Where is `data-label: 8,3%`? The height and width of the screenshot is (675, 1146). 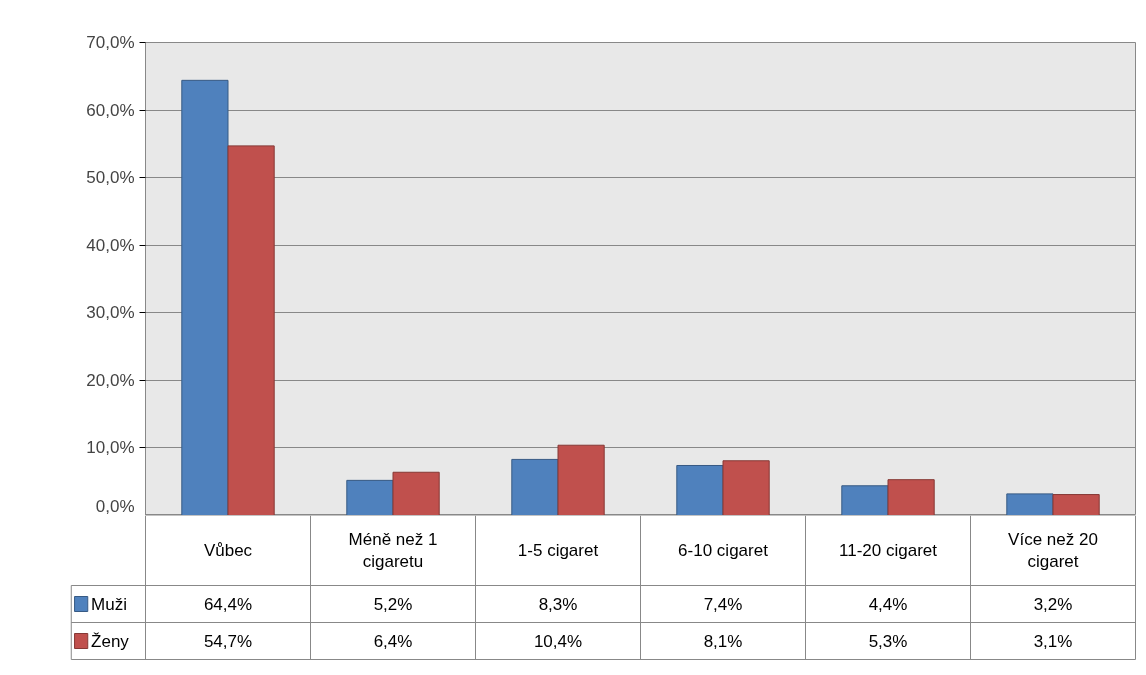
data-label: 8,3% is located at coordinates (558, 604).